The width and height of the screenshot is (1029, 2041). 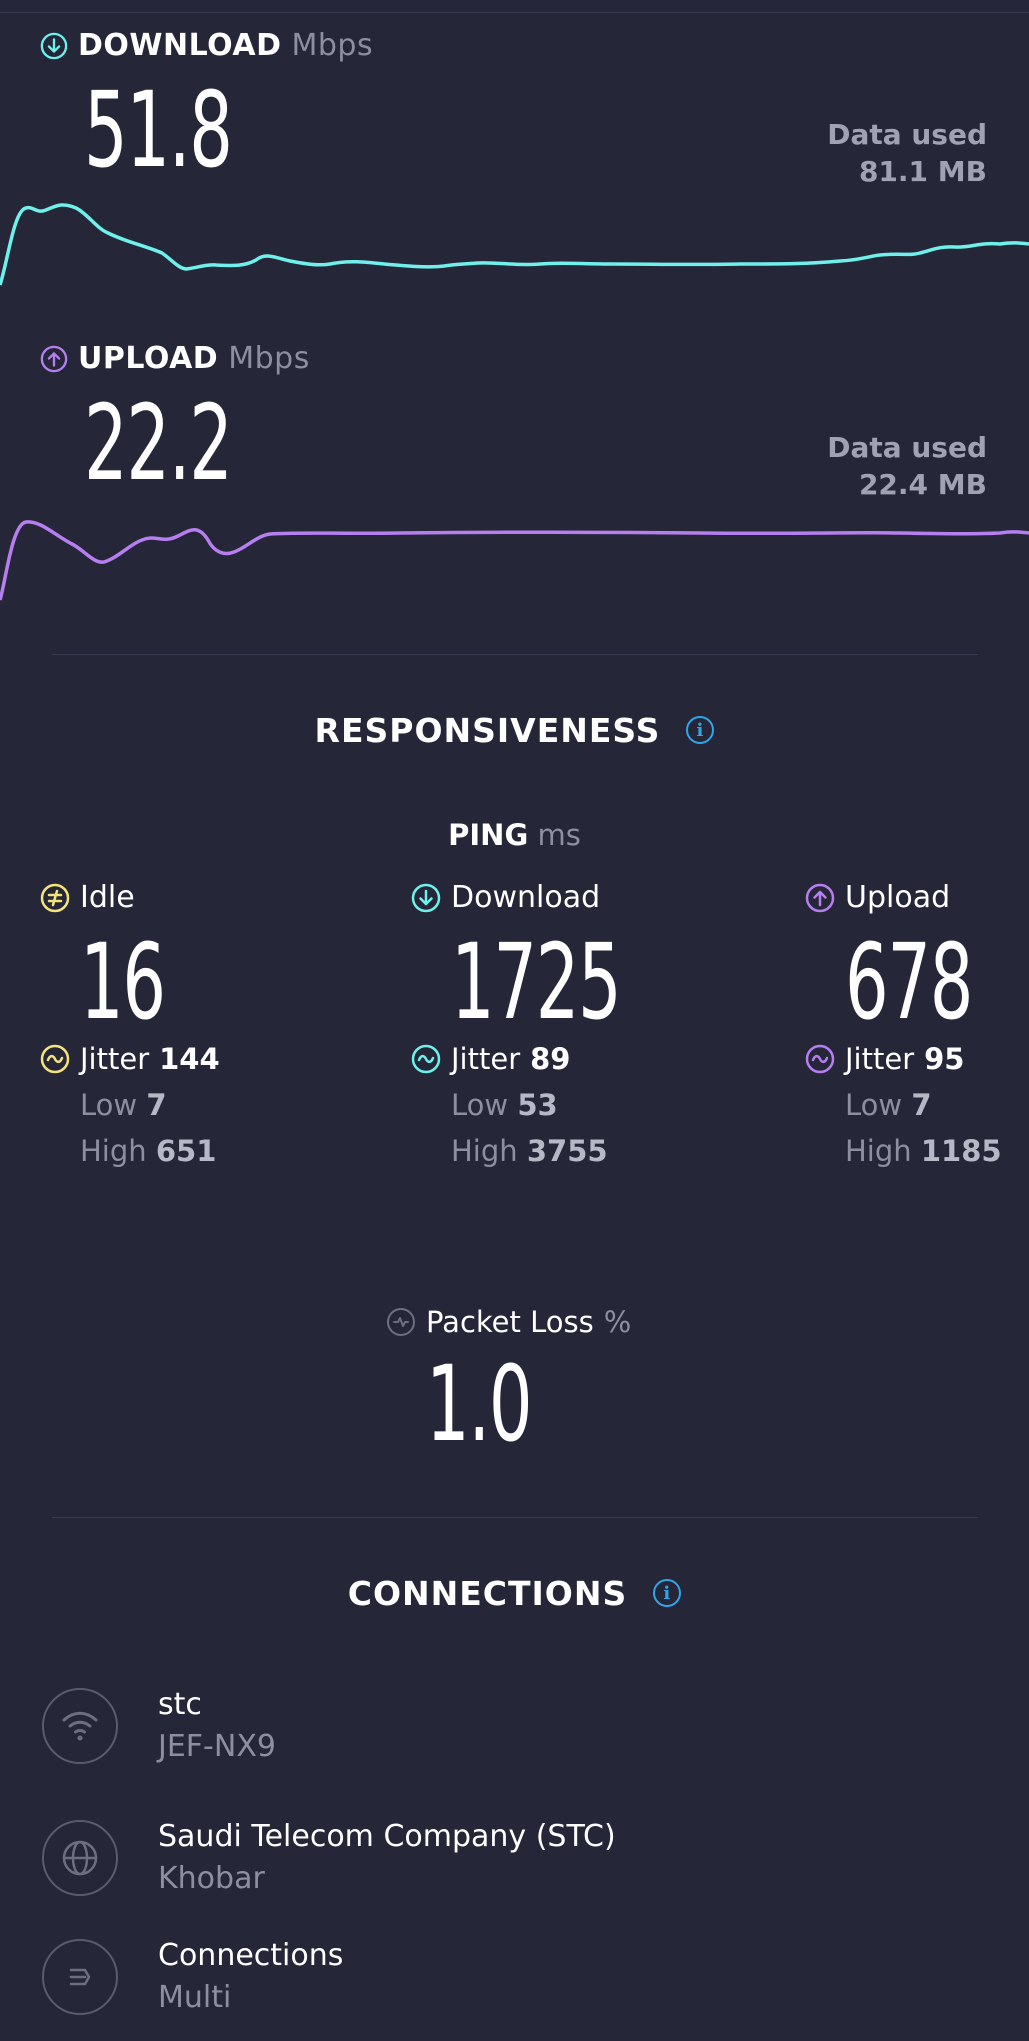 What do you see at coordinates (158, 130) in the screenshot?
I see `download-speed-value: 51.8` at bounding box center [158, 130].